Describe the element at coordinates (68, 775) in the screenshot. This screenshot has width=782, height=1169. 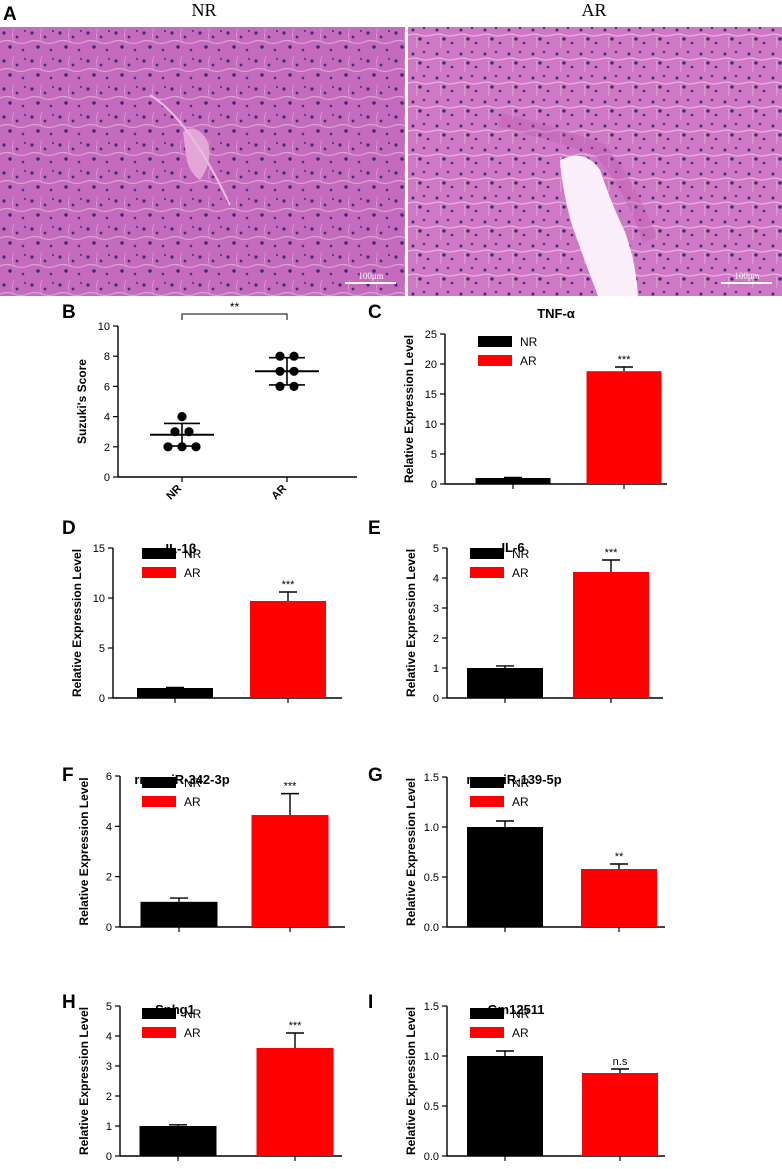
I see `panel-letter-f: F` at that location.